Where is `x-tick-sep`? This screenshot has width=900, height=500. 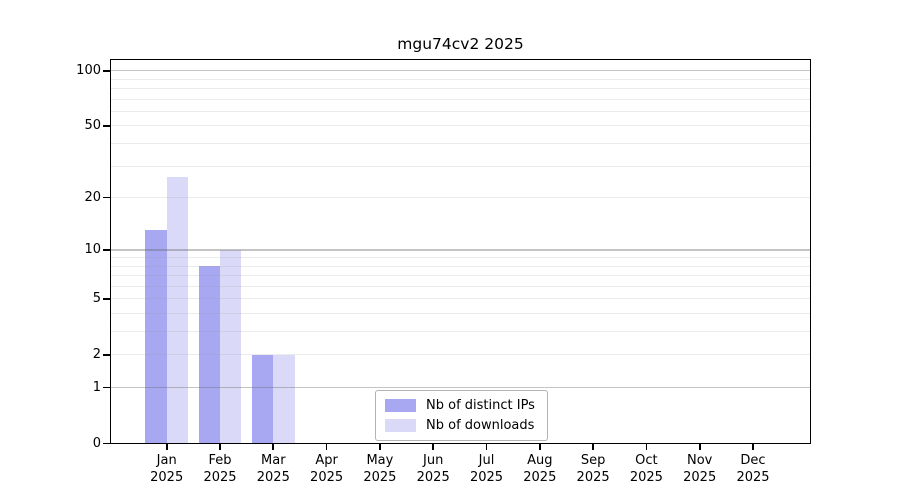 x-tick-sep is located at coordinates (593, 447).